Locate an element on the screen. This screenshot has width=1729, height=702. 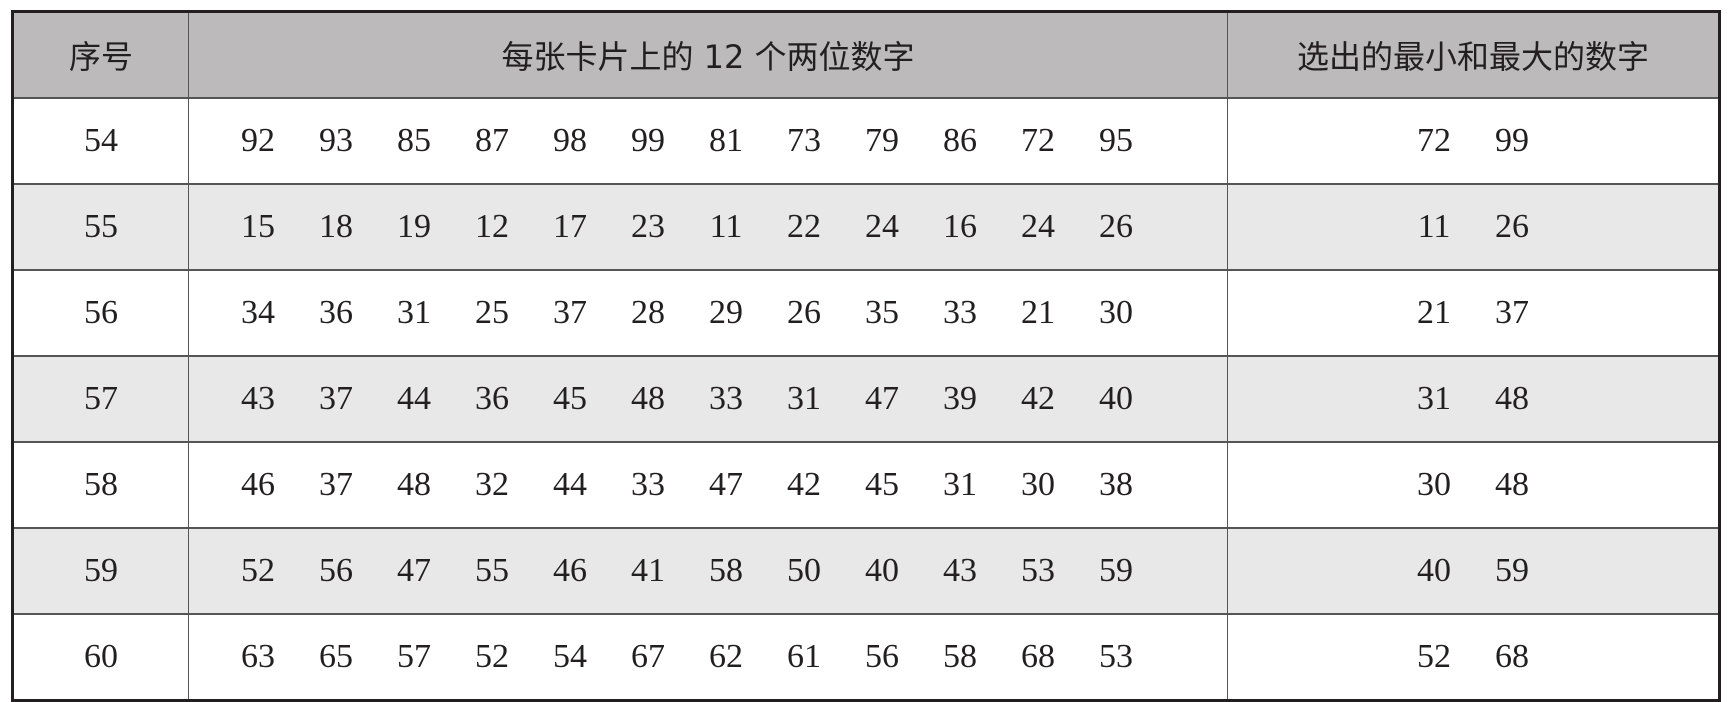
table-row: 60 63 65 57 52 54 67 62 61 56 58 68 53 52 68 is located at coordinates (866, 658).